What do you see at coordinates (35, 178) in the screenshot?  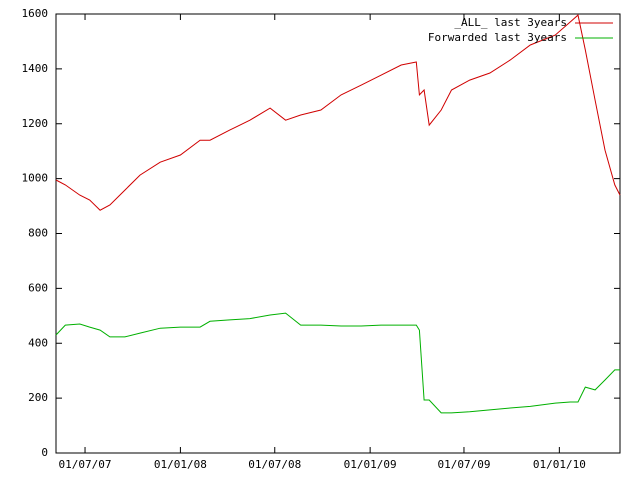 I see `y-tick-label: 1000` at bounding box center [35, 178].